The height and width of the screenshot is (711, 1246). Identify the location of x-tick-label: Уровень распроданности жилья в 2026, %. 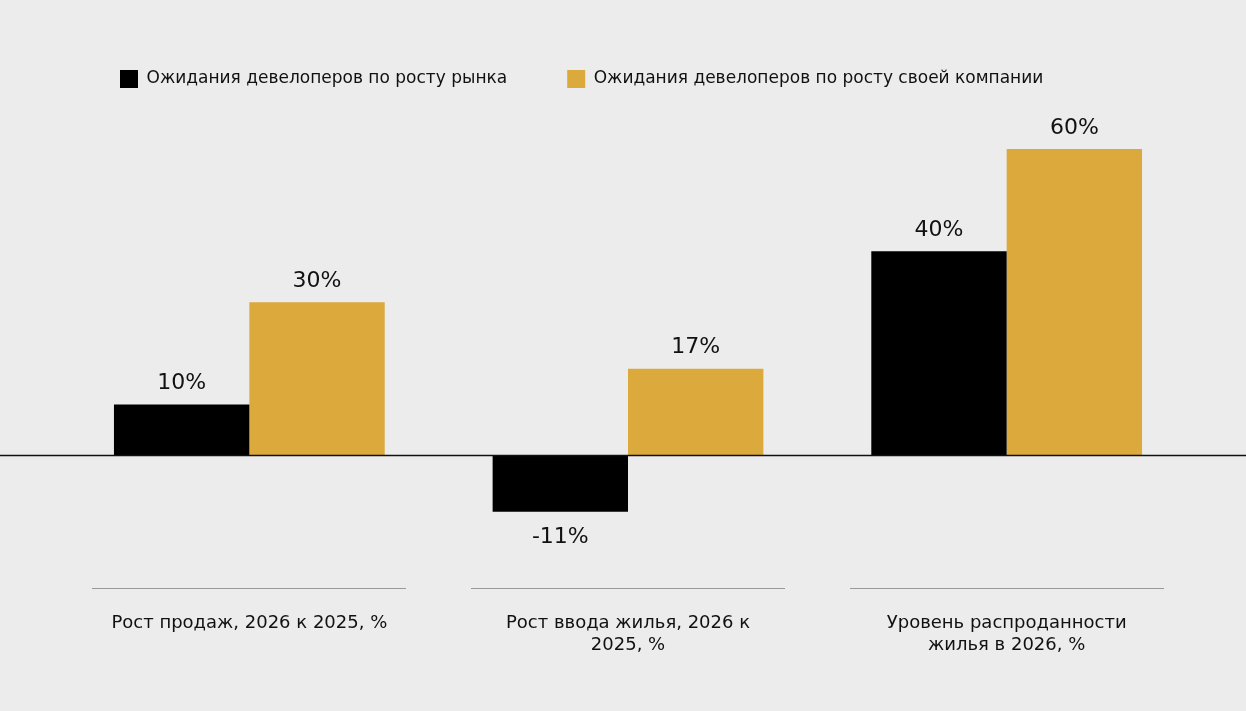
(1006, 632).